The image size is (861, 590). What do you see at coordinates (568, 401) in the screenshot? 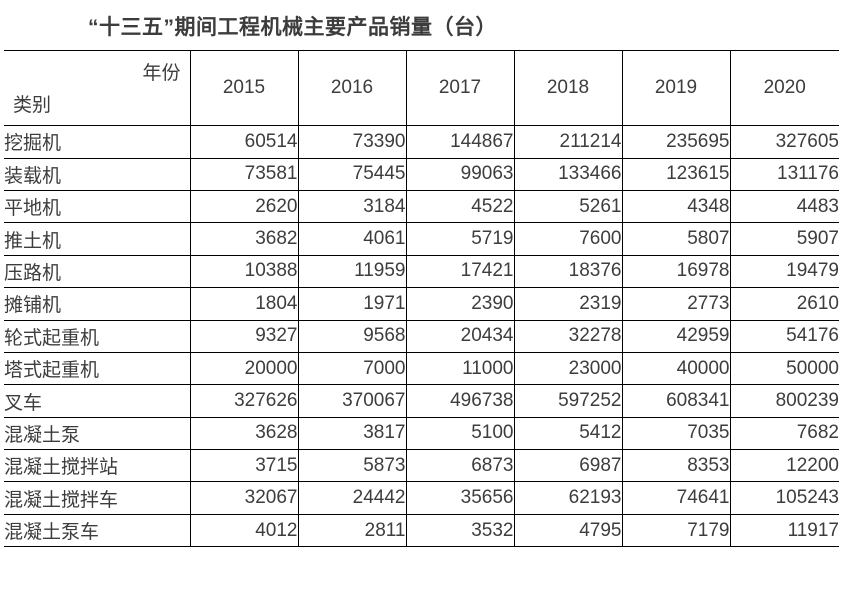
I see `value-cell: 597252` at bounding box center [568, 401].